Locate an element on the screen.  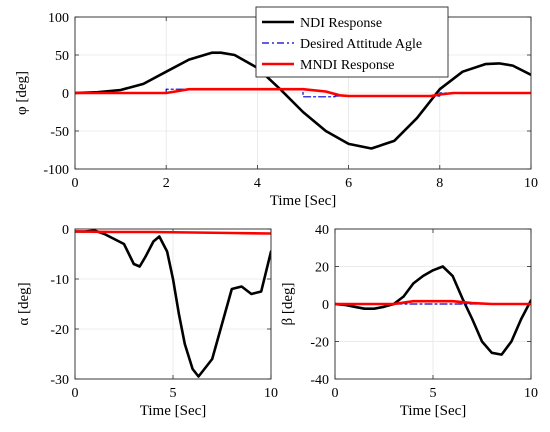
y-axis-label: φ [deg] is located at coordinates (22, 93).